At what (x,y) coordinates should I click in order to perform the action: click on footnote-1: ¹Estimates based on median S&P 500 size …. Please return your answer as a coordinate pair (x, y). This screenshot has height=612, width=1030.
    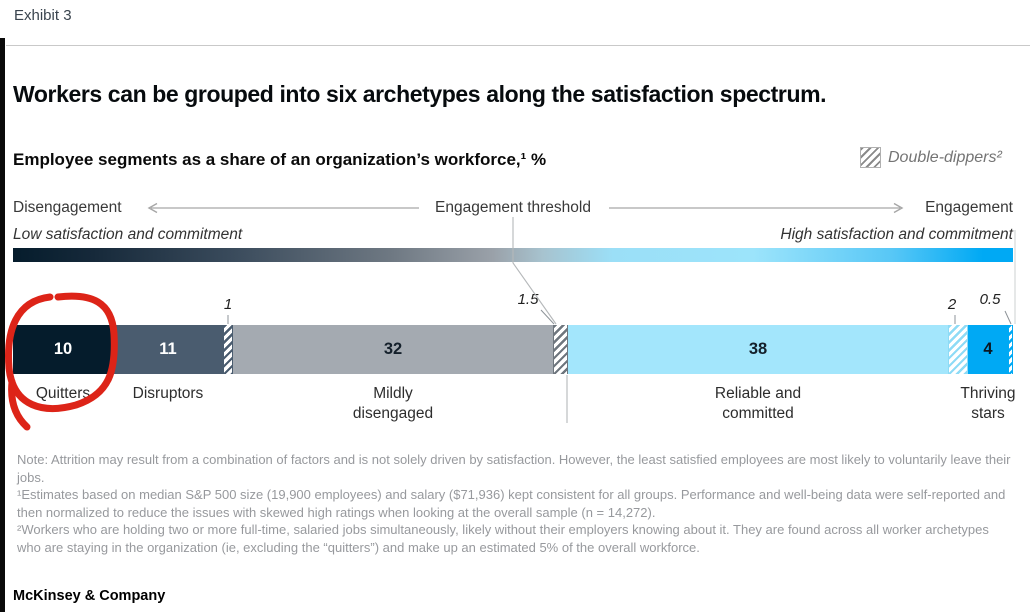
    Looking at the image, I should click on (511, 503).